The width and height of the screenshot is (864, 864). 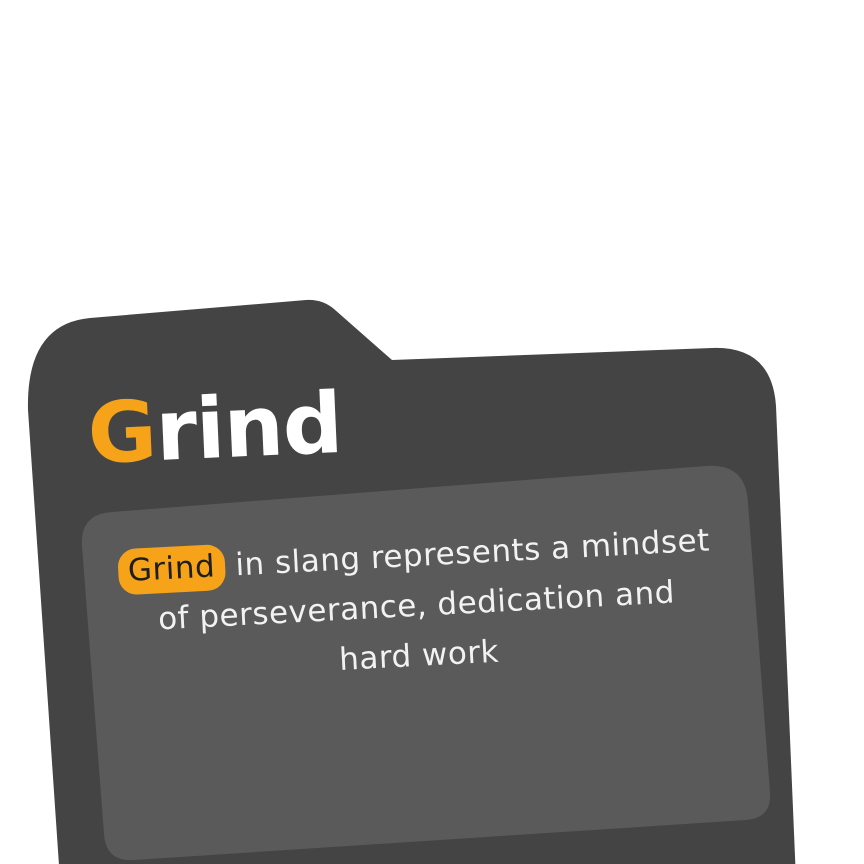 What do you see at coordinates (171, 569) in the screenshot?
I see `highlighted-term: Grind` at bounding box center [171, 569].